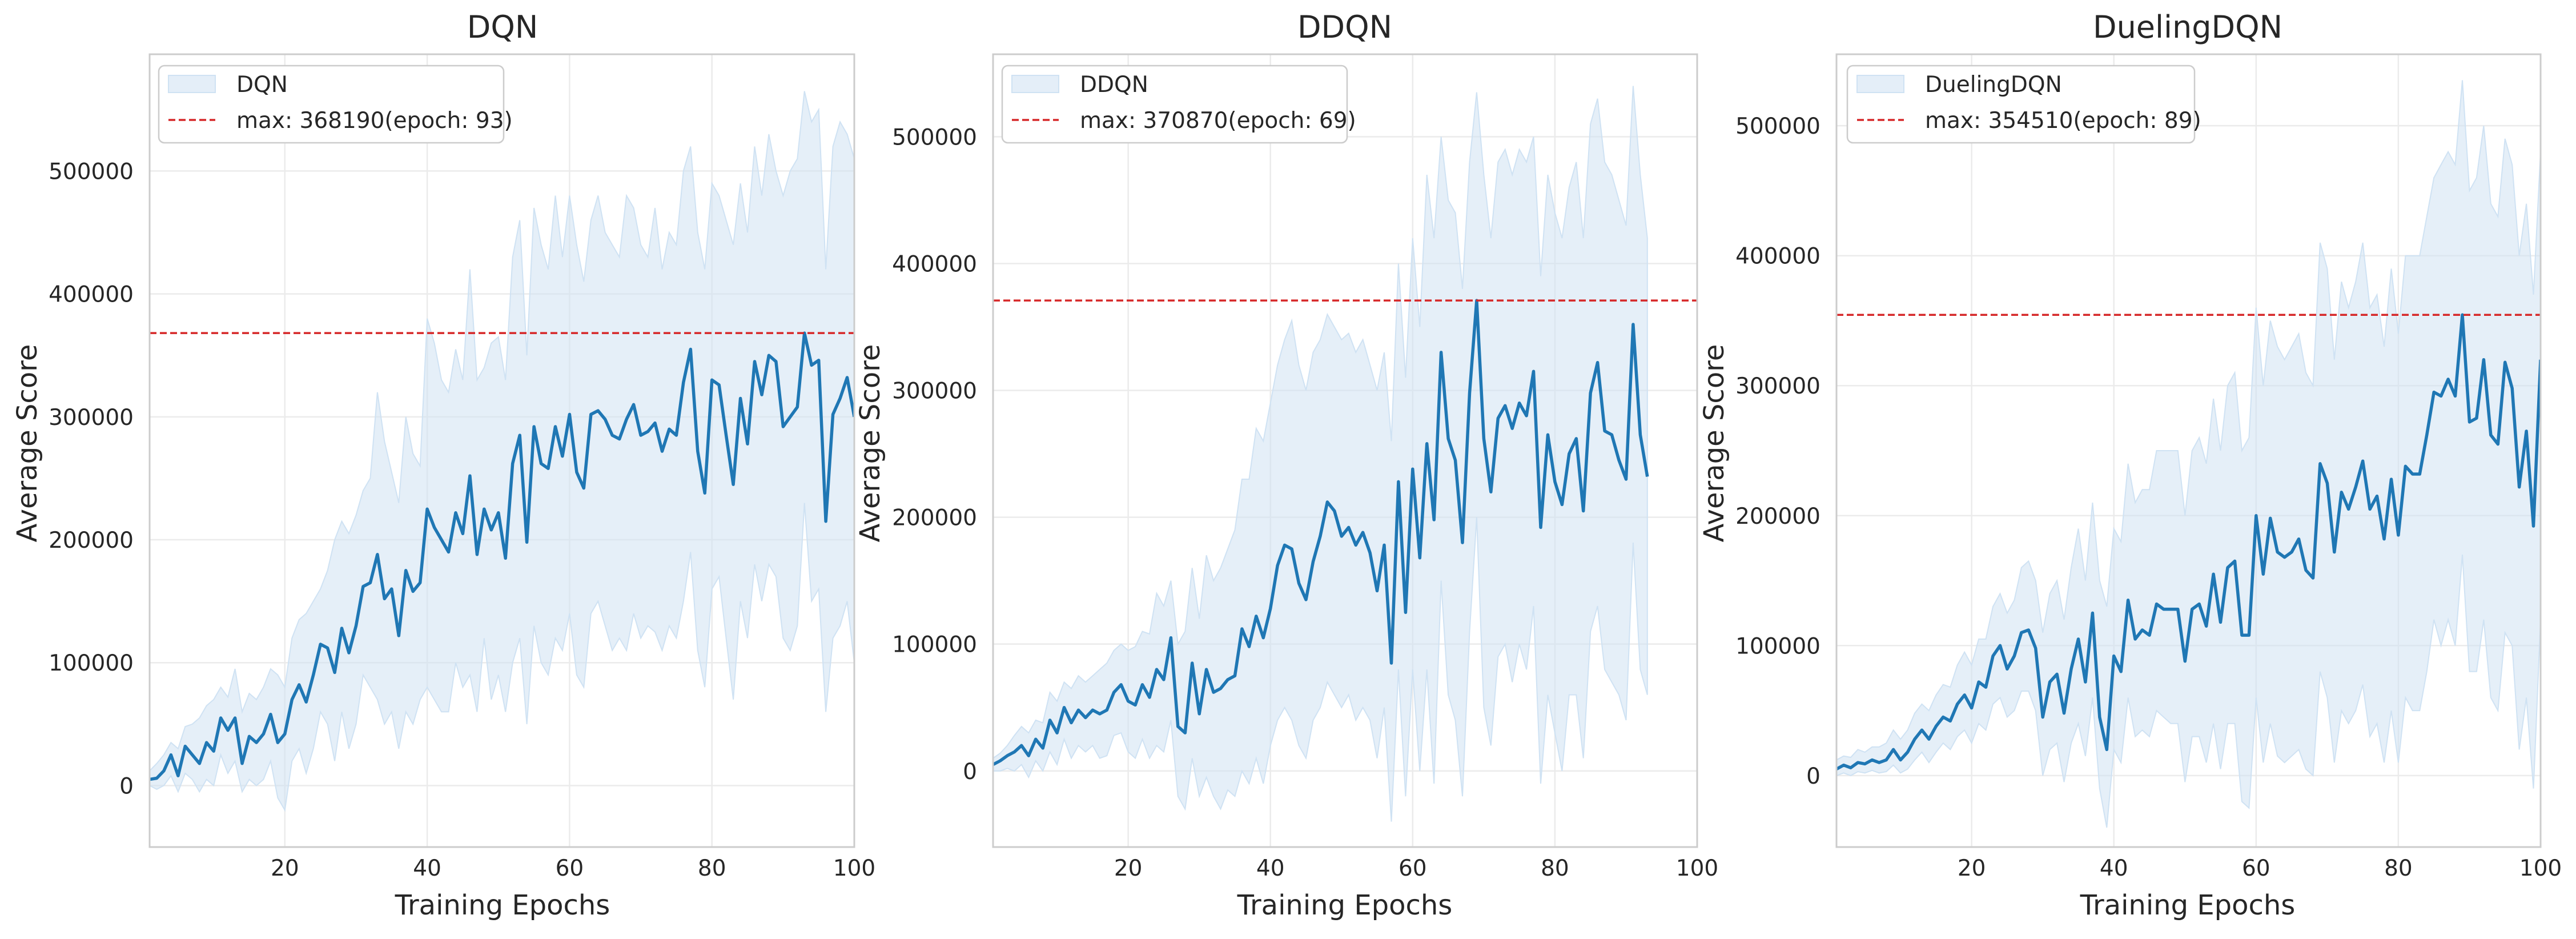  I want to click on panel-title-ddqn: DDQN, so click(1344, 27).